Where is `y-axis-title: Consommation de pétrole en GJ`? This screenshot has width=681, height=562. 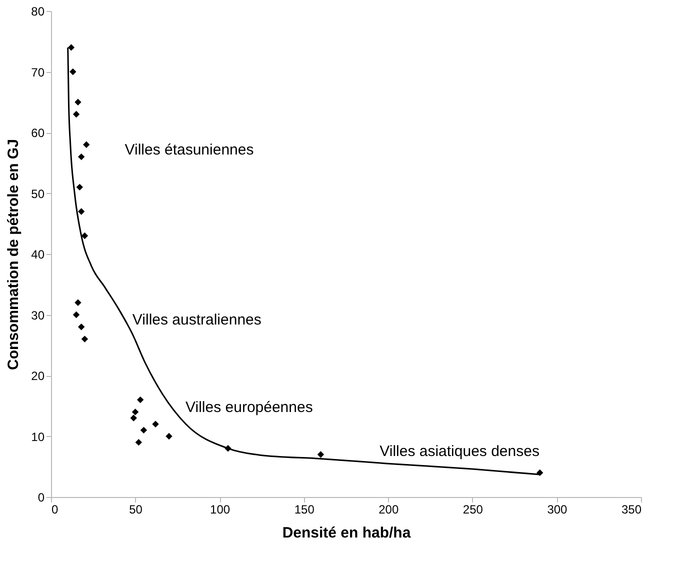
y-axis-title: Consommation de pétrole en GJ is located at coordinates (13, 254).